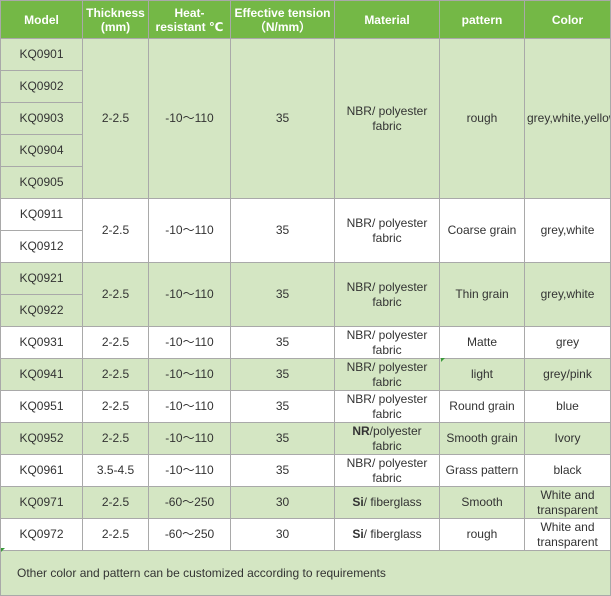  Describe the element at coordinates (41, 534) in the screenshot. I see `cell-model: KQ0972` at that location.